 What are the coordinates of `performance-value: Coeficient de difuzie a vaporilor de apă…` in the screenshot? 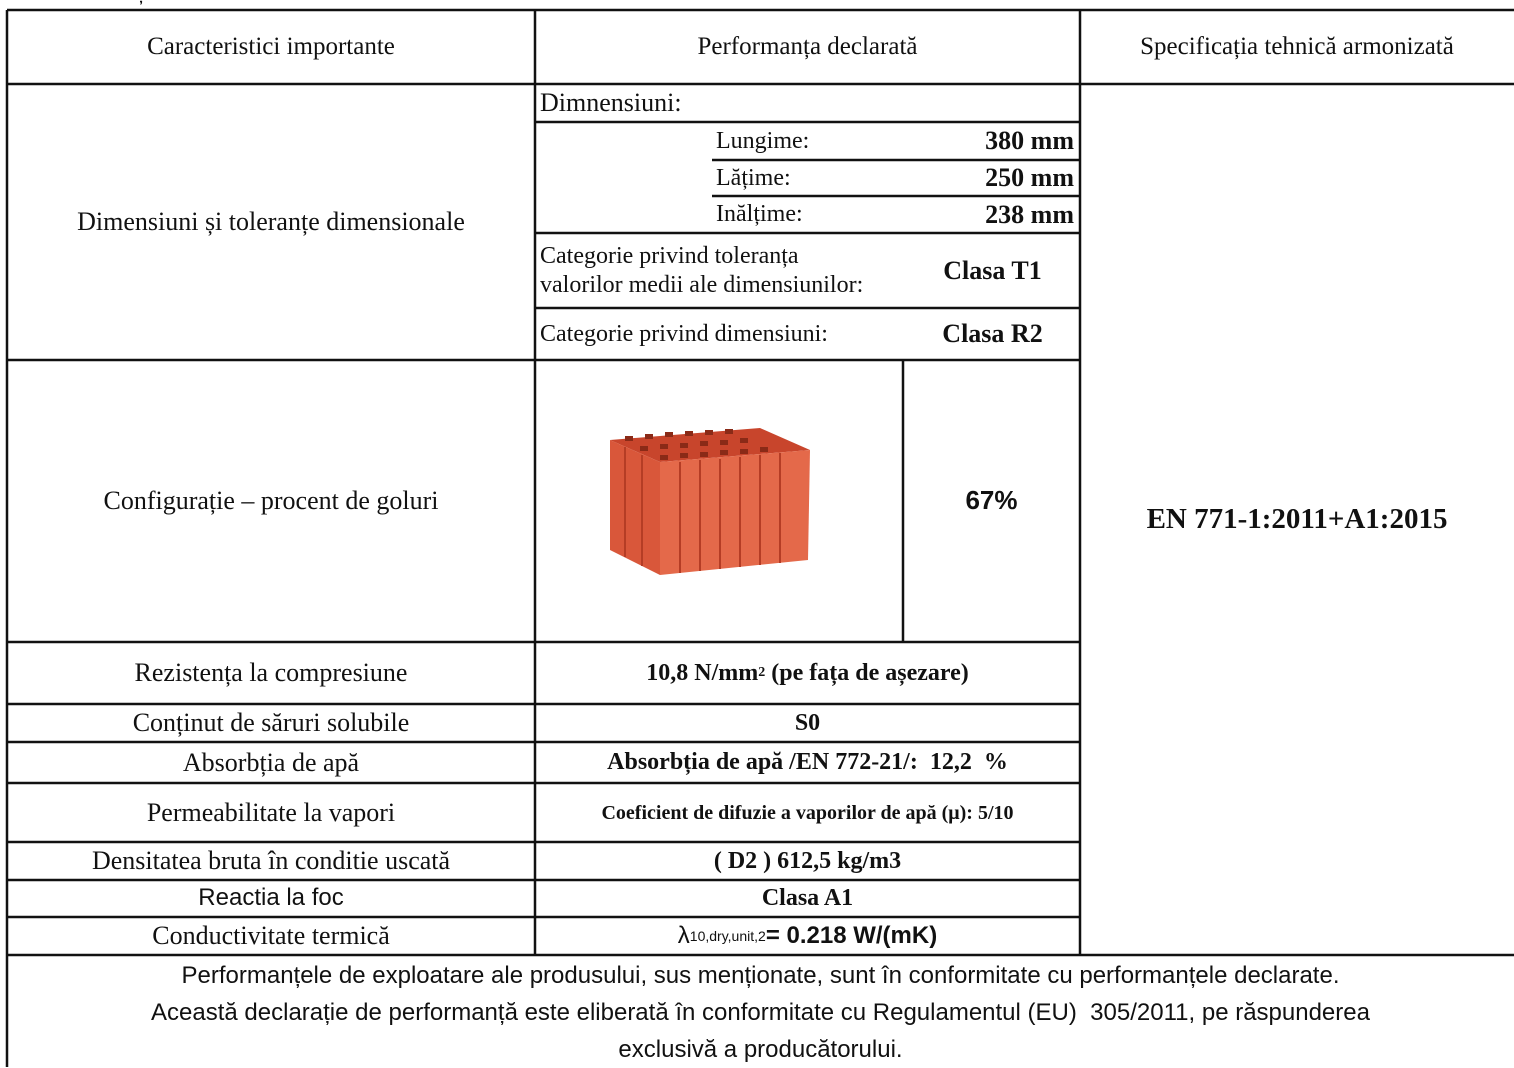 It's located at (807, 812).